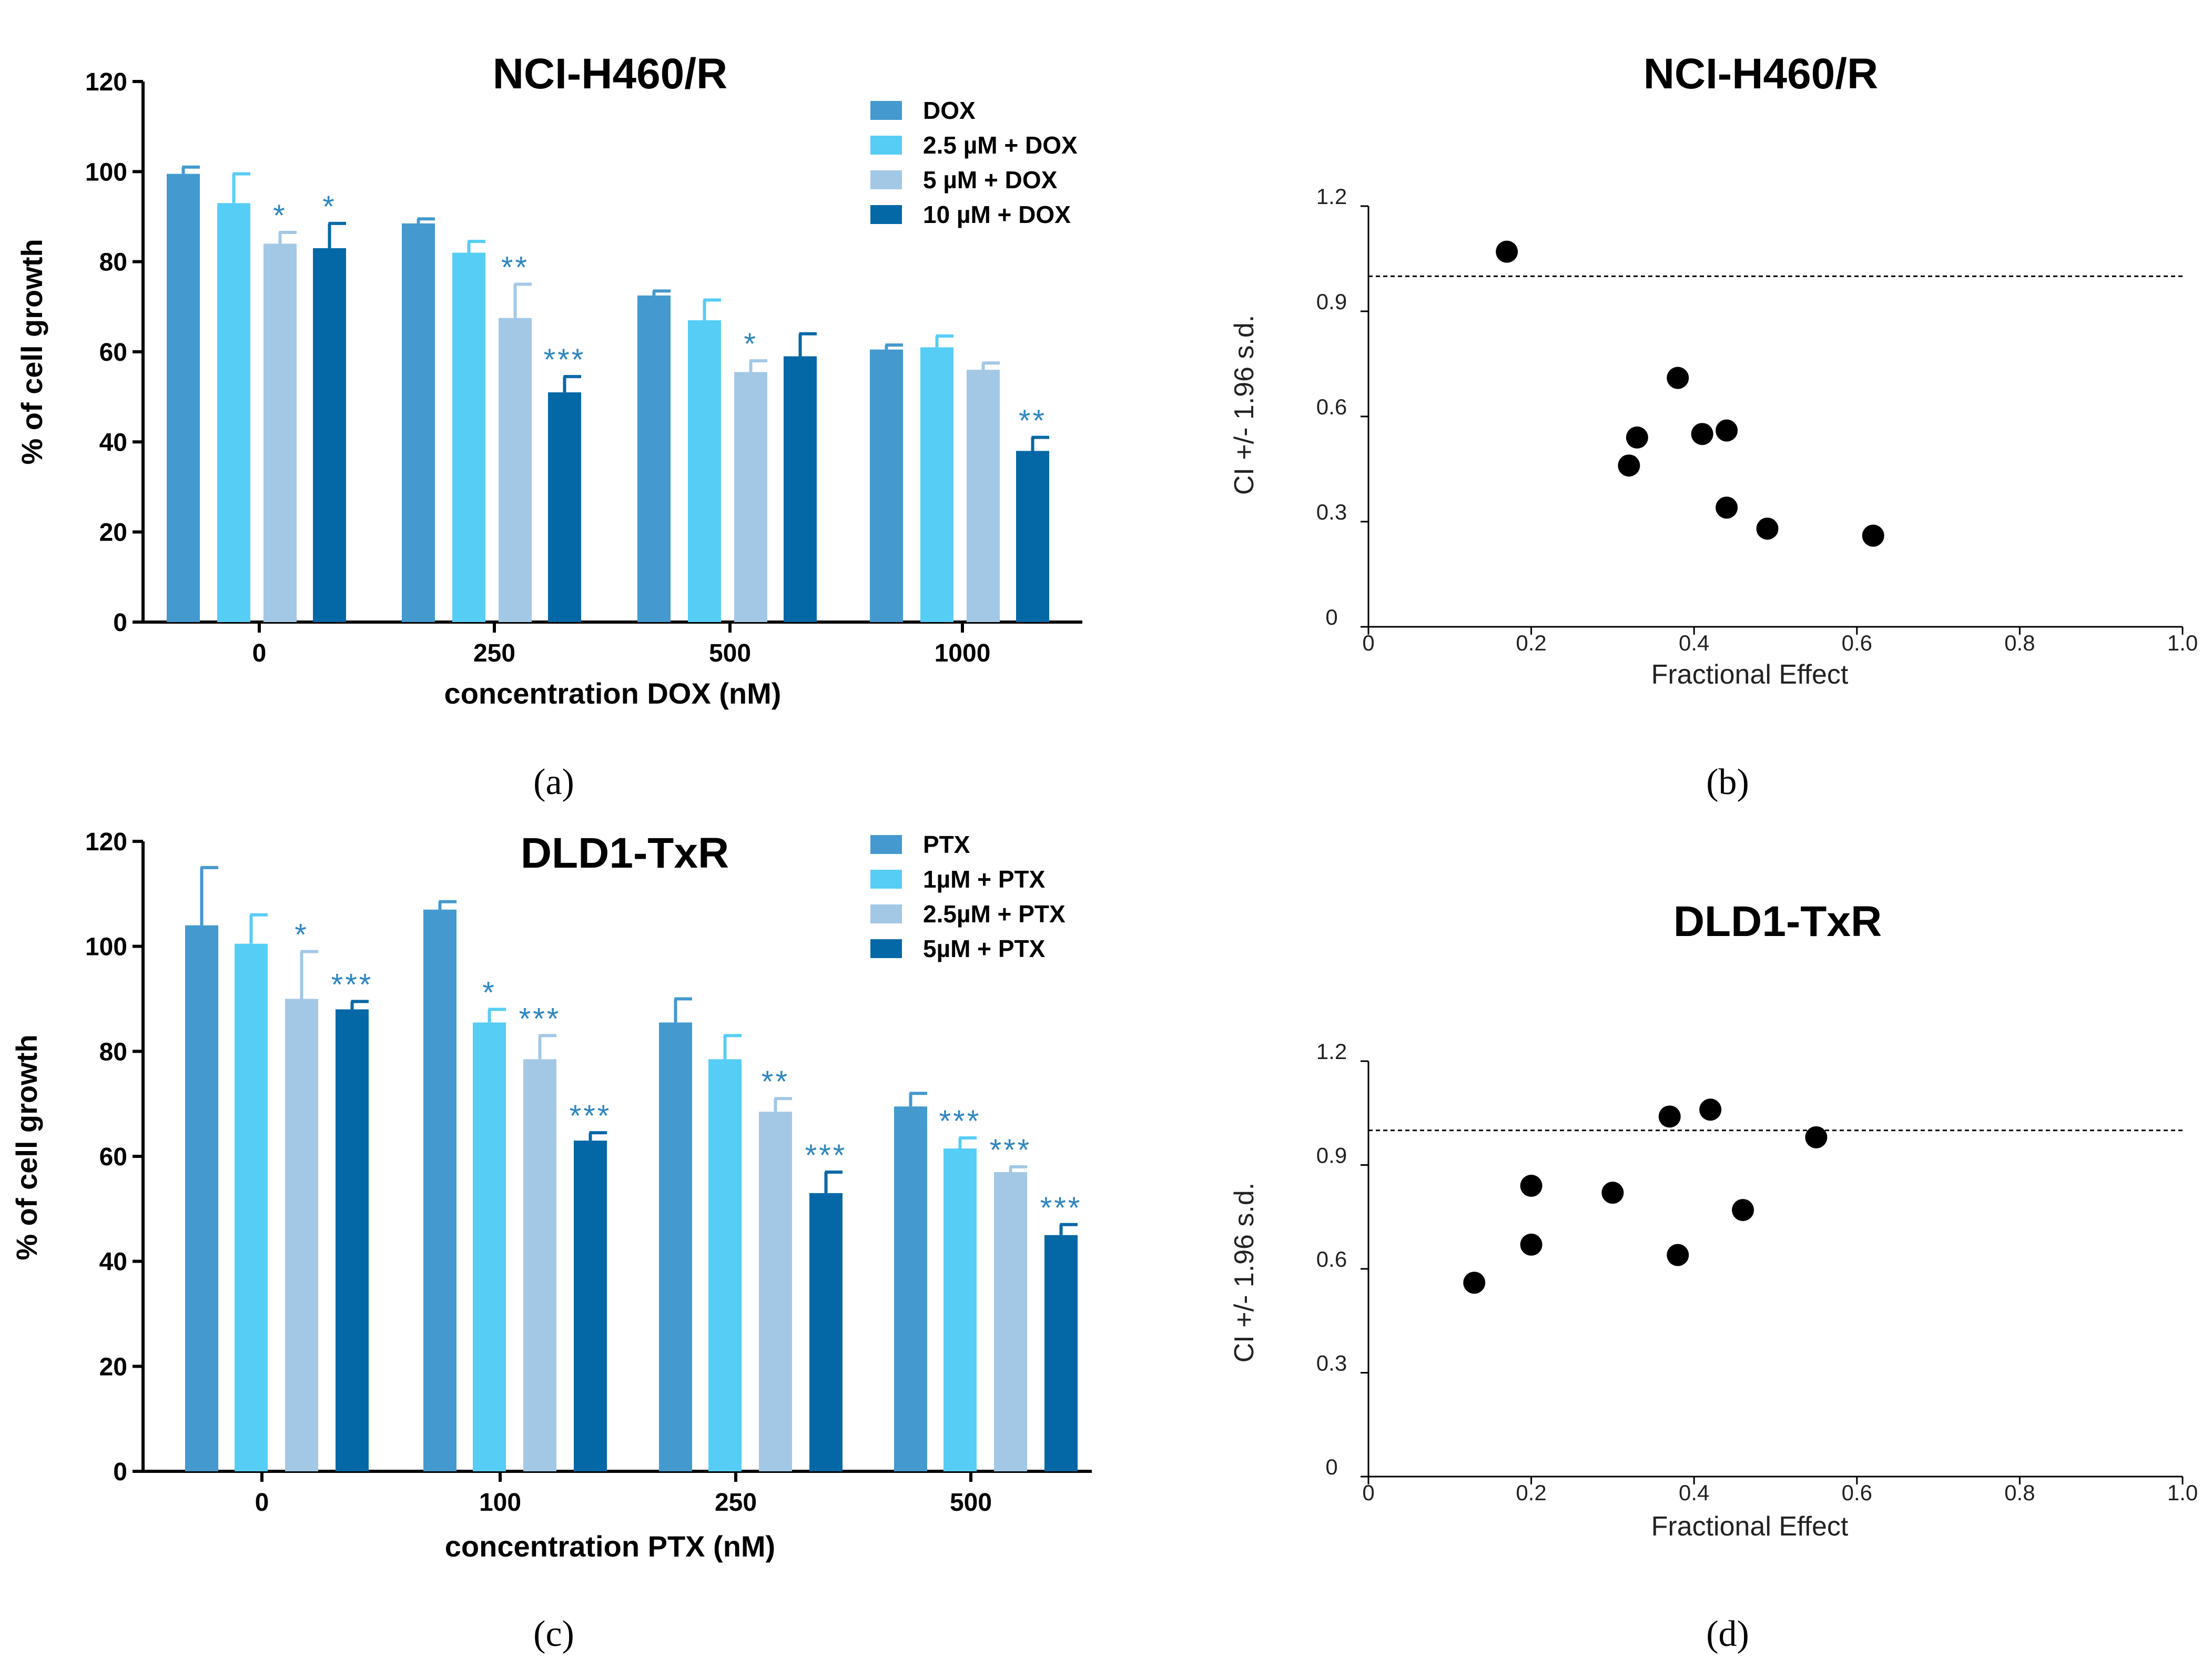 Image resolution: width=2212 pixels, height=1658 pixels. I want to click on legend-label: 2.5 µM + DOX, so click(1001, 145).